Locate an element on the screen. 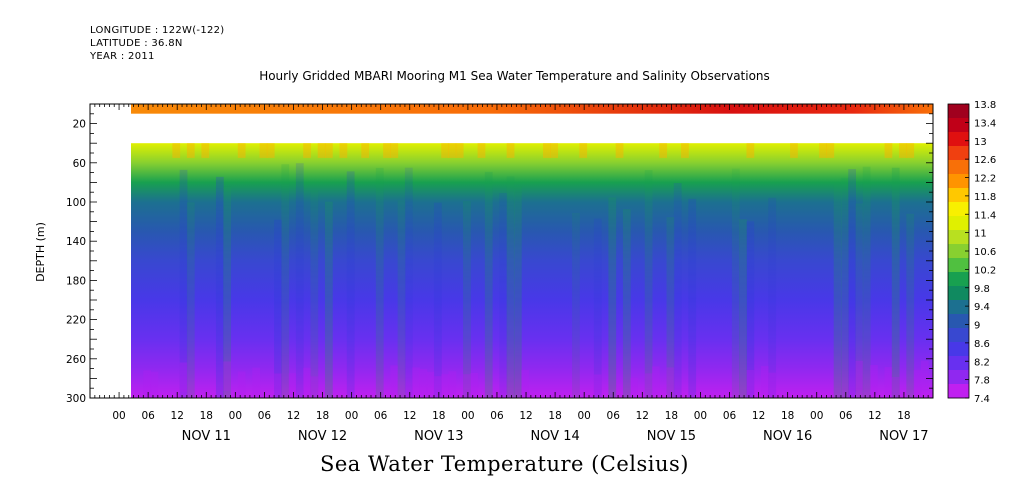 The height and width of the screenshot is (504, 1009). colorbar-label: 13 is located at coordinates (980, 142).